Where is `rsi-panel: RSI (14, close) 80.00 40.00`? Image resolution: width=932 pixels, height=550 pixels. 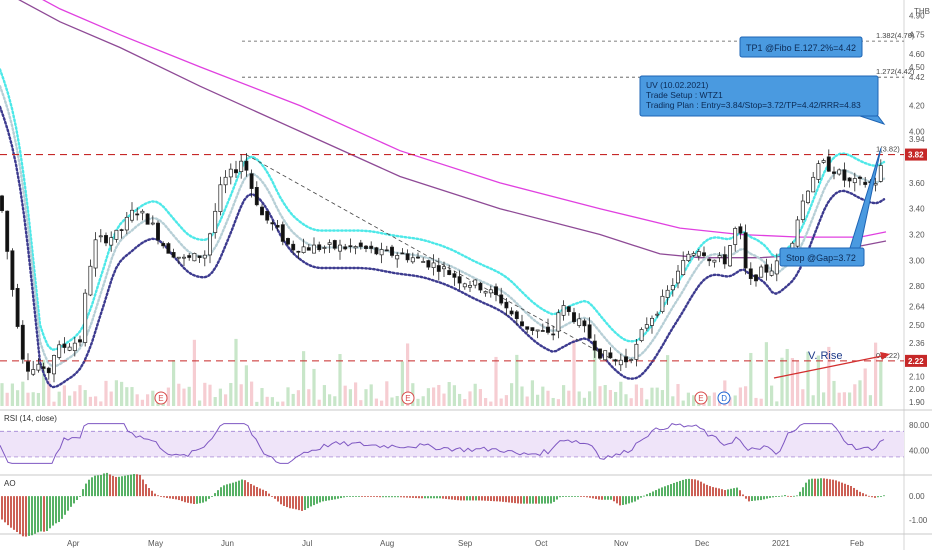
rsi-panel: RSI (14, close) 80.00 40.00 is located at coordinates (465, 439).